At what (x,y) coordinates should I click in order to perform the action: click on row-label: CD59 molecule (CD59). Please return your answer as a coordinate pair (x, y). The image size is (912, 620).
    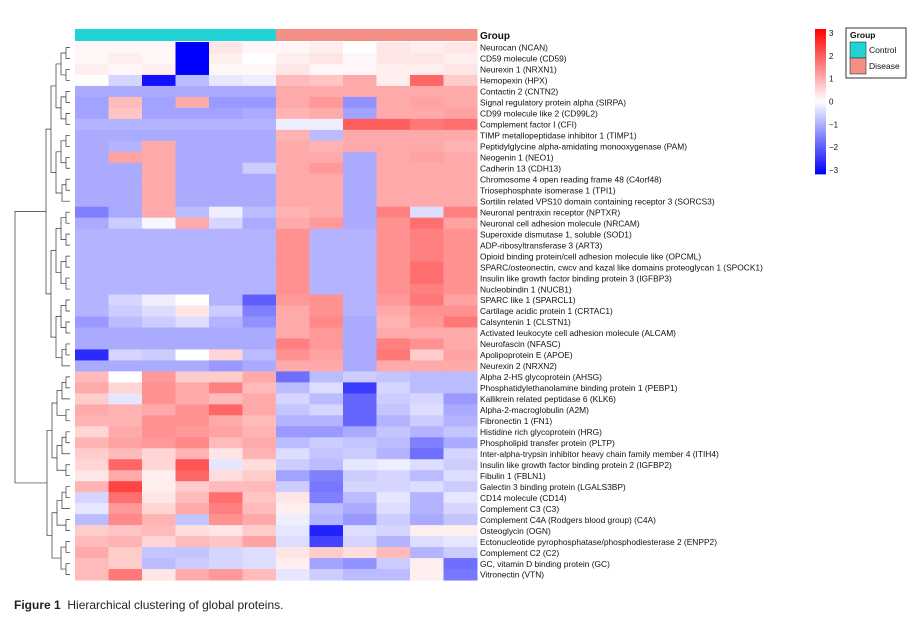
    Looking at the image, I should click on (523, 59).